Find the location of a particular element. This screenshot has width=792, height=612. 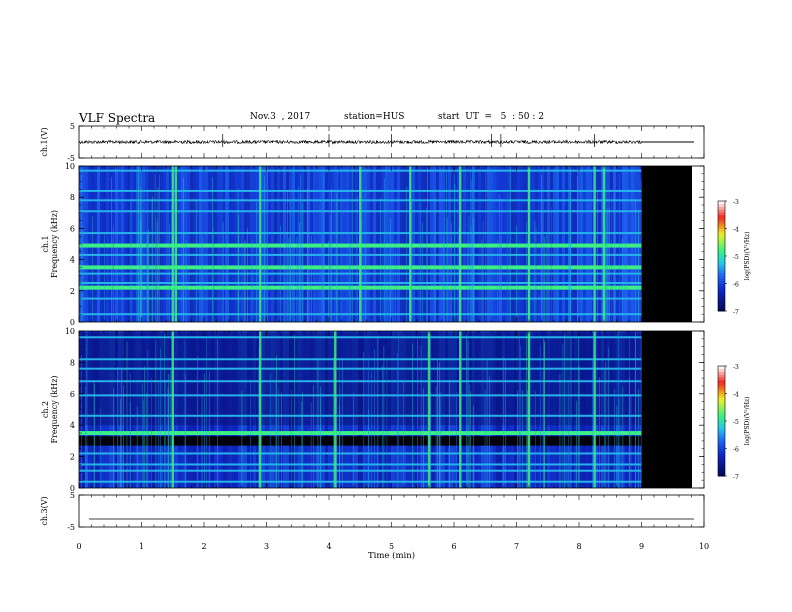

colorbar-ch1-spectrogram: -3 -4 -5 -6 -7 log(PSD)(V²/Hz) is located at coordinates (734, 257).